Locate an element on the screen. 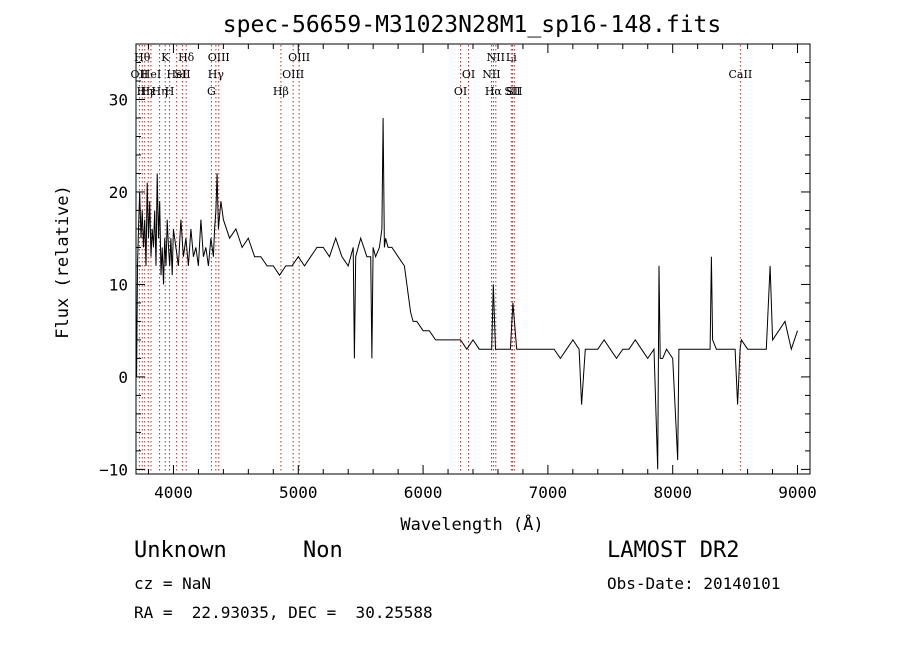 The width and height of the screenshot is (900, 649). y-tick-label: 20 is located at coordinates (118, 192).